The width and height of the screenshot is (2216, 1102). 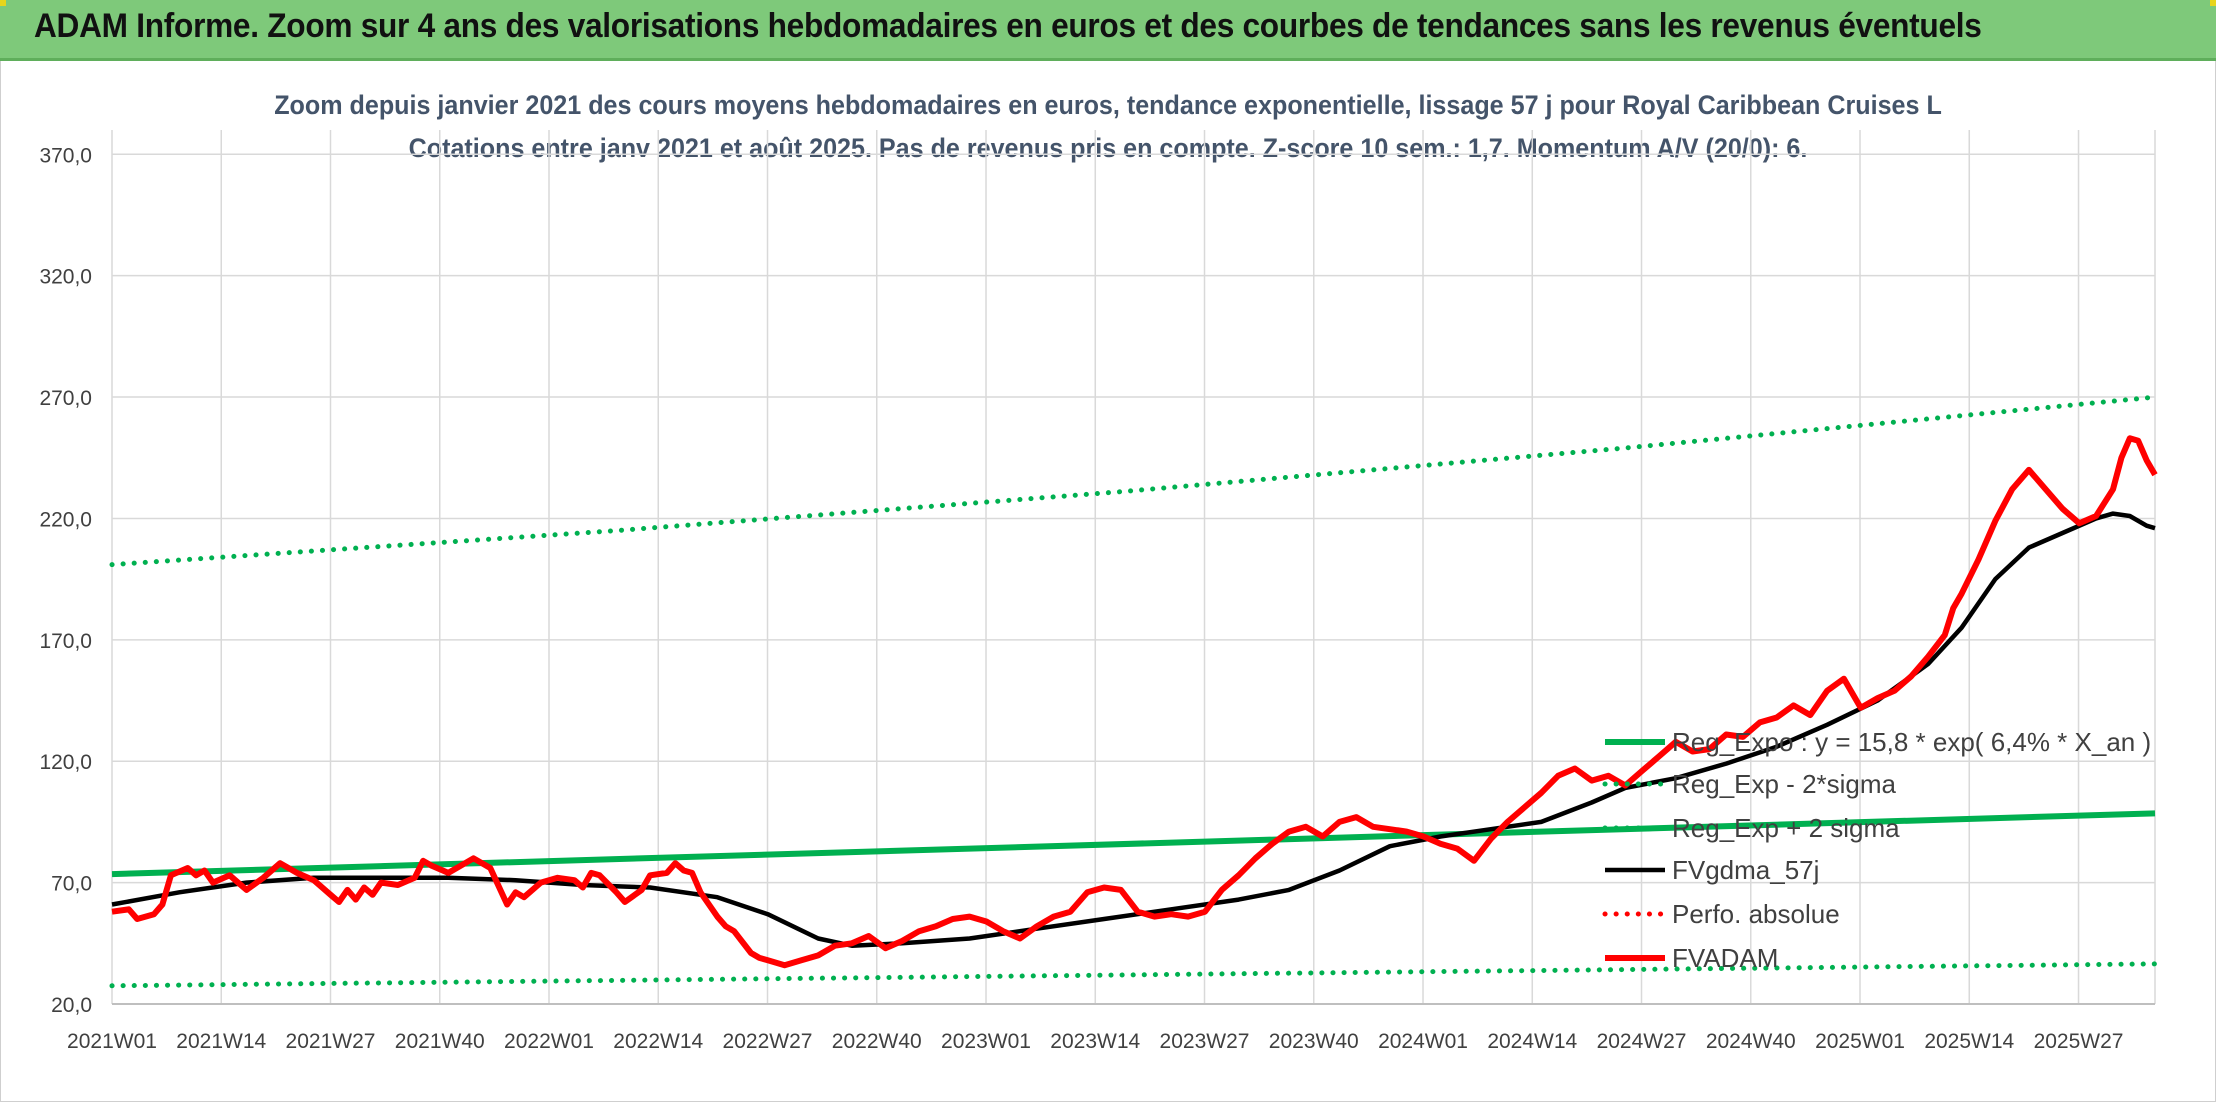 I want to click on legend-label: Reg_Expo : y = 15,8 * exp( 6,4% * X_an ), so click(x=1911, y=742).